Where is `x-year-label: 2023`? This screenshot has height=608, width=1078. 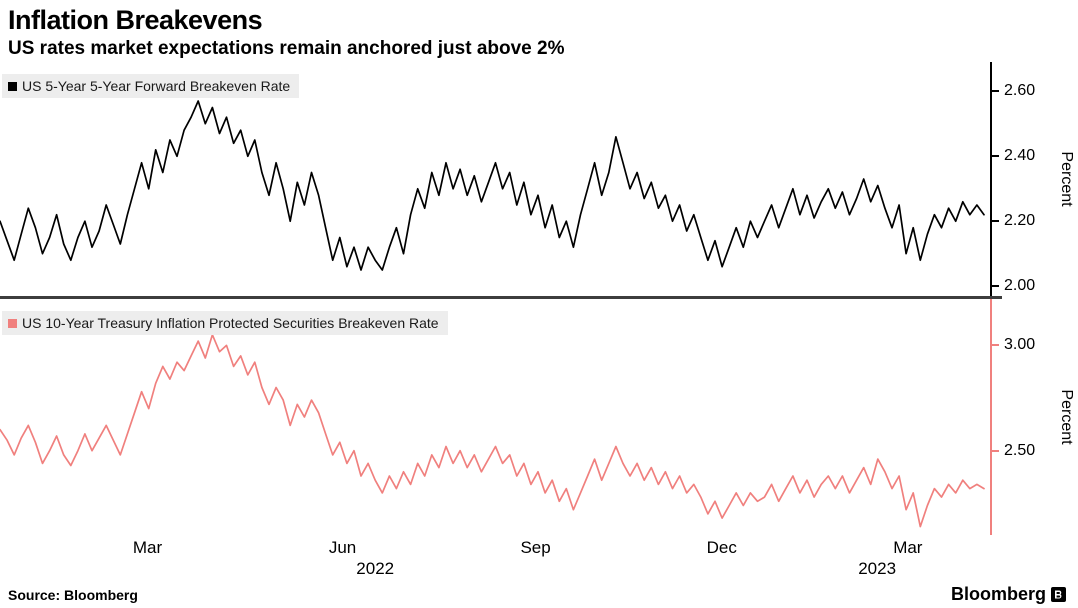
x-year-label: 2023 is located at coordinates (877, 568).